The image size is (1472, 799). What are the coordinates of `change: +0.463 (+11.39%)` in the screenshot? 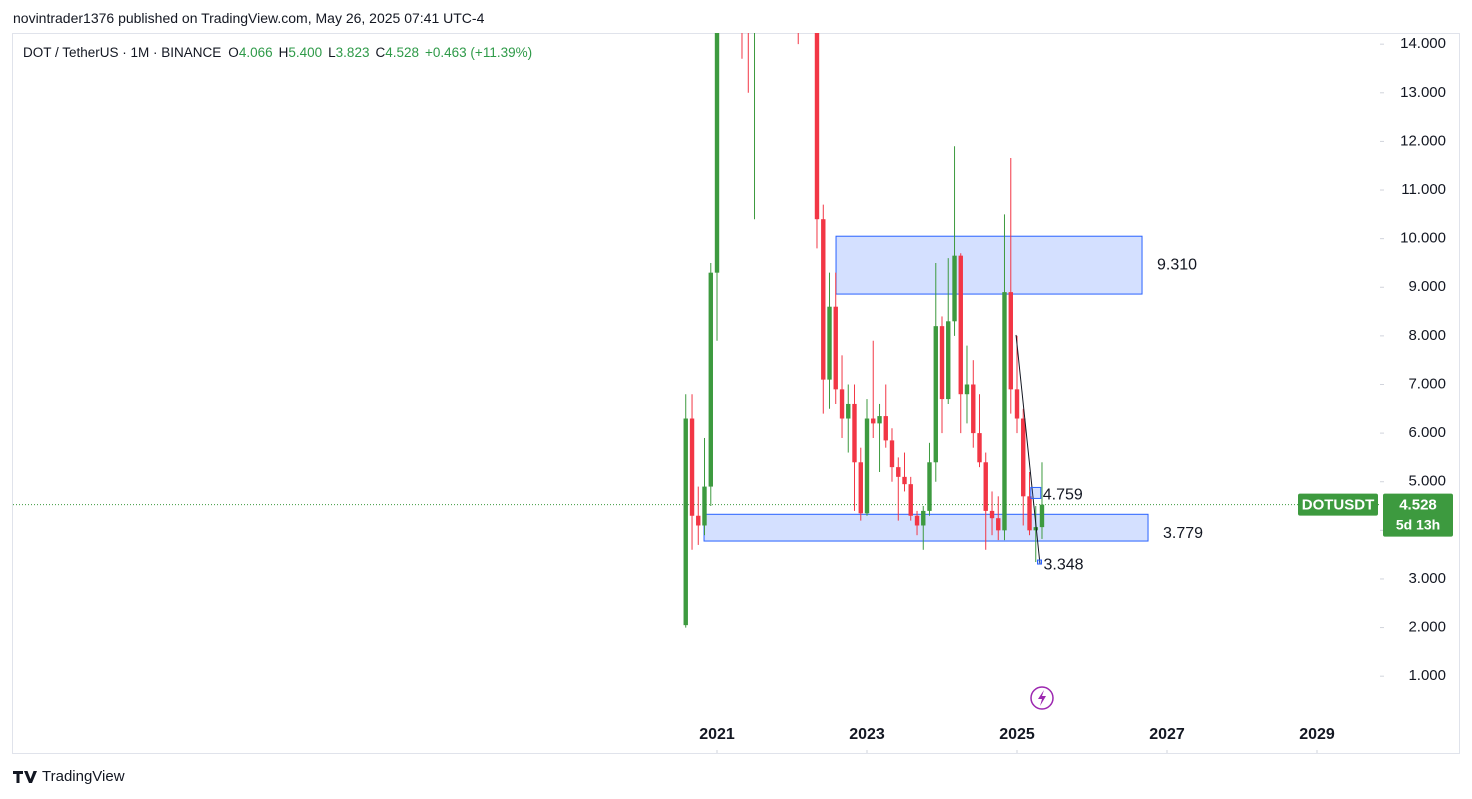 It's located at (479, 52).